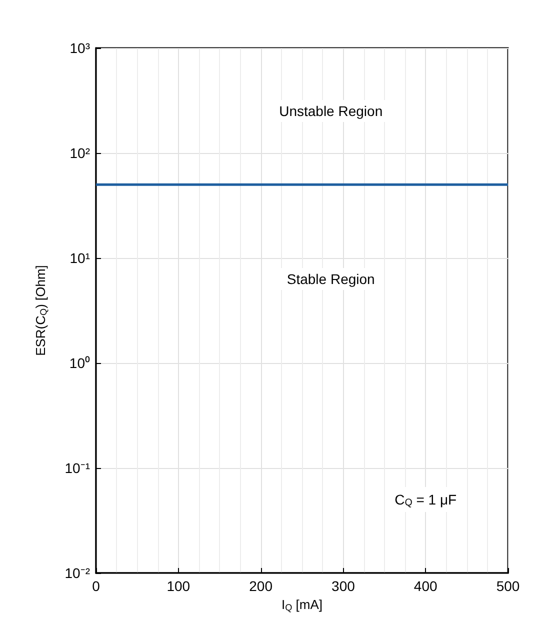 This screenshot has height=639, width=558. What do you see at coordinates (331, 111) in the screenshot?
I see `annotation: Unstable Region` at bounding box center [331, 111].